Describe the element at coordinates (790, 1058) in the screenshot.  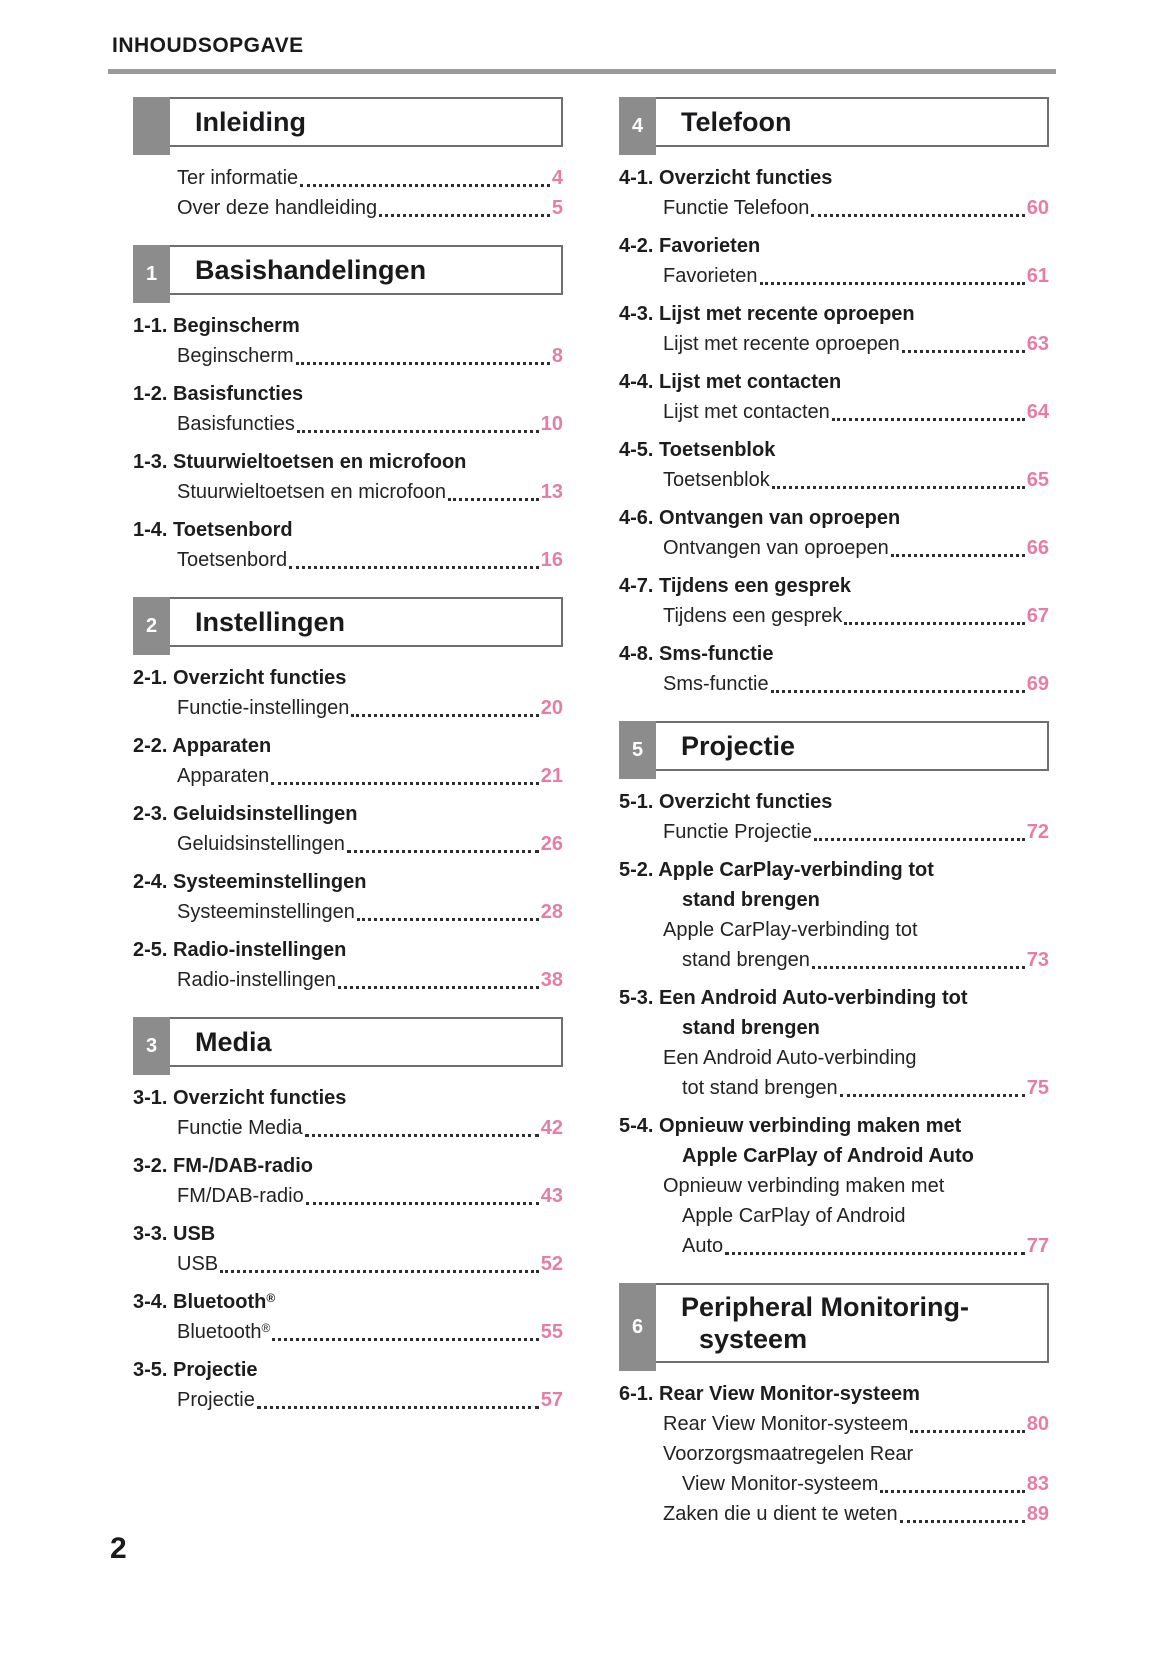
I see `entry-subline: Een Android Auto-verbinding` at that location.